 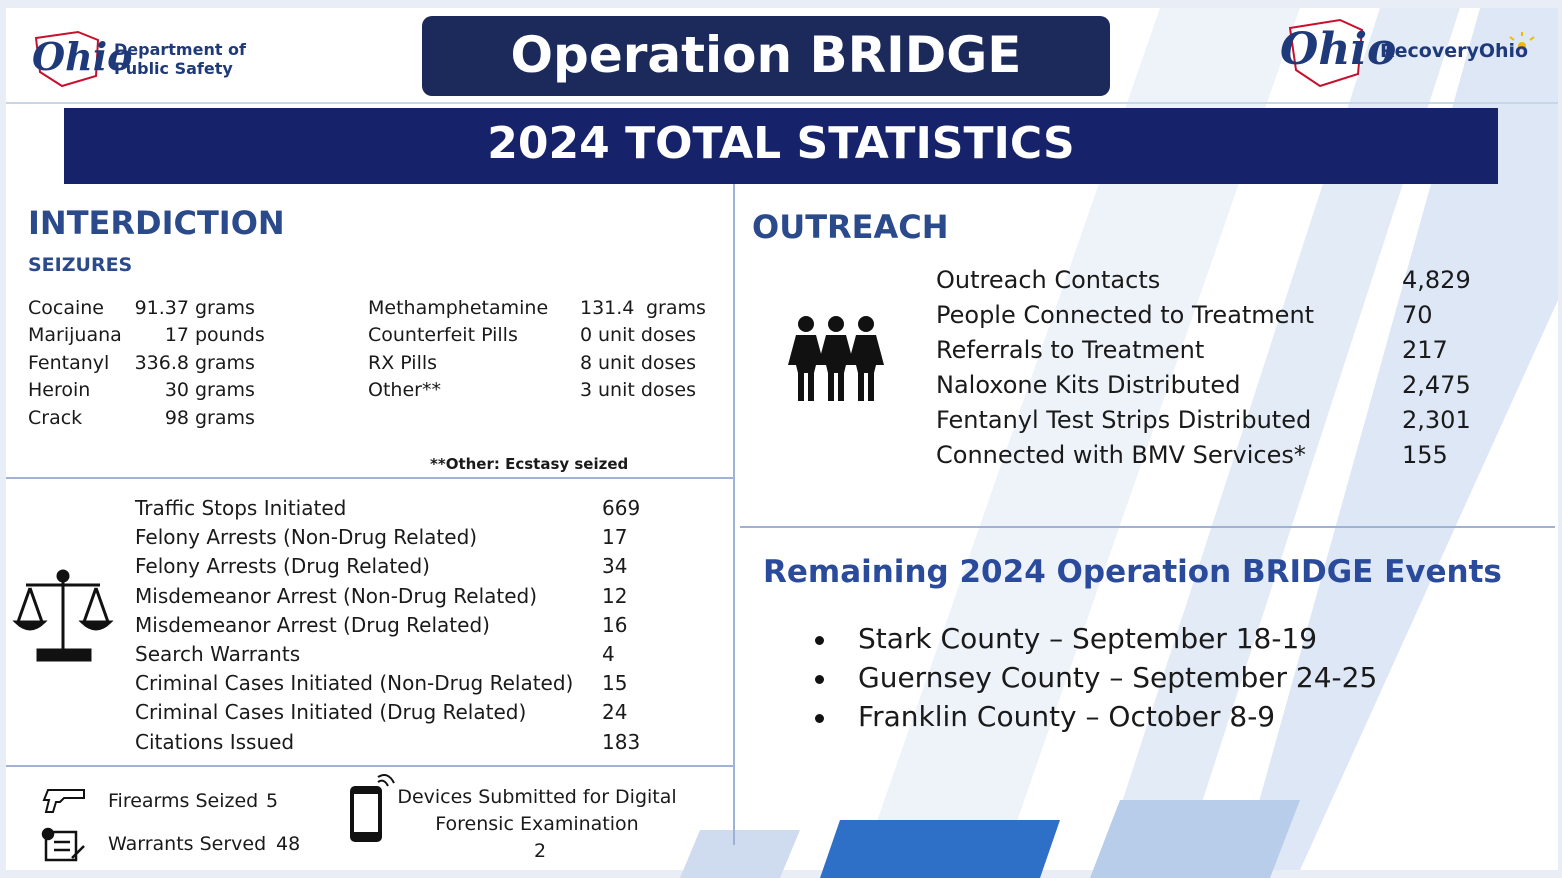 I want to click on seizure-name: Crack, so click(x=55, y=417).